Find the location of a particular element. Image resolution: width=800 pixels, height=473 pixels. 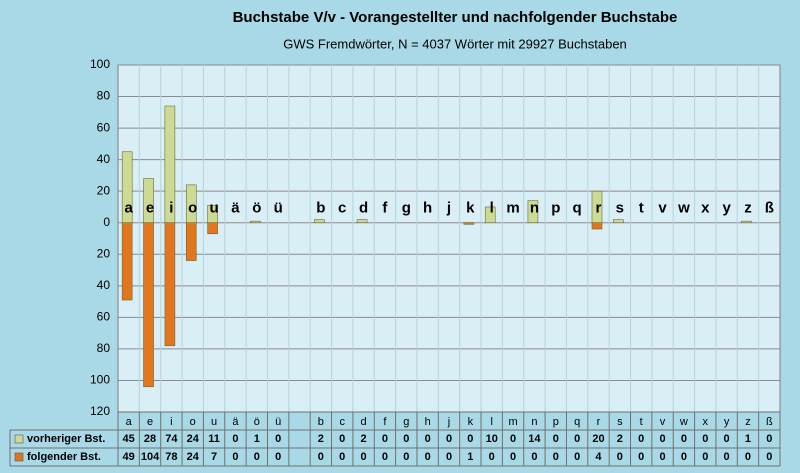

table-header: i is located at coordinates (171, 422).